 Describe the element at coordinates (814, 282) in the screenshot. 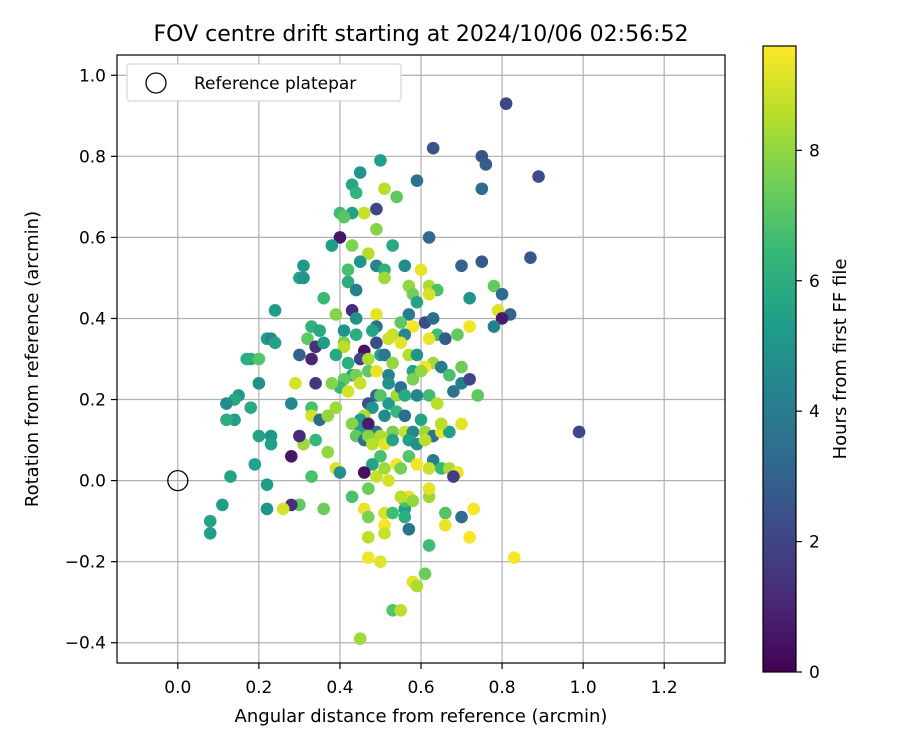

I see `colorbar-tick-label: 6` at that location.